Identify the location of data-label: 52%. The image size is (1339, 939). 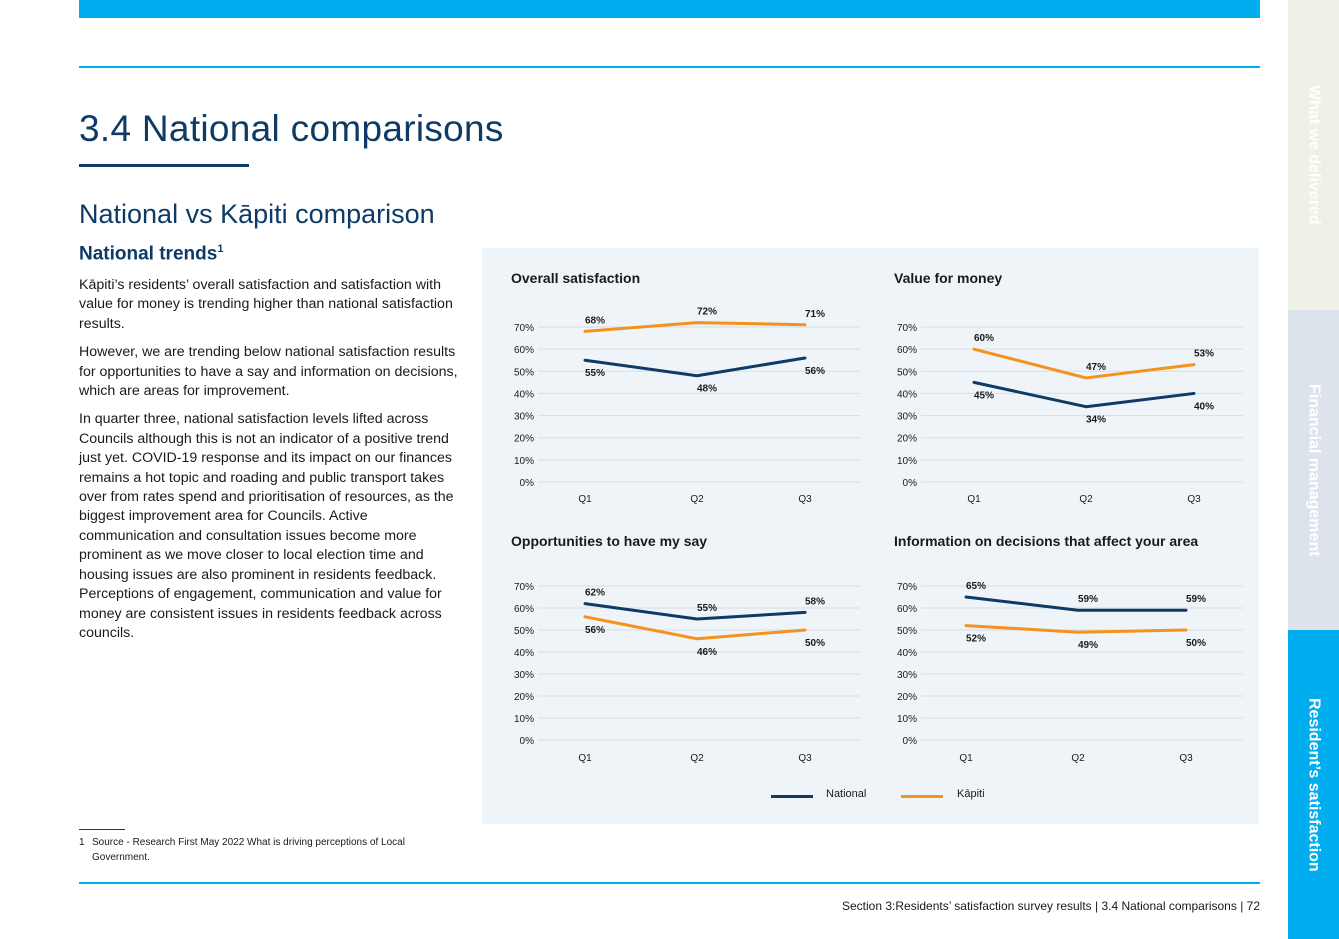
(976, 639).